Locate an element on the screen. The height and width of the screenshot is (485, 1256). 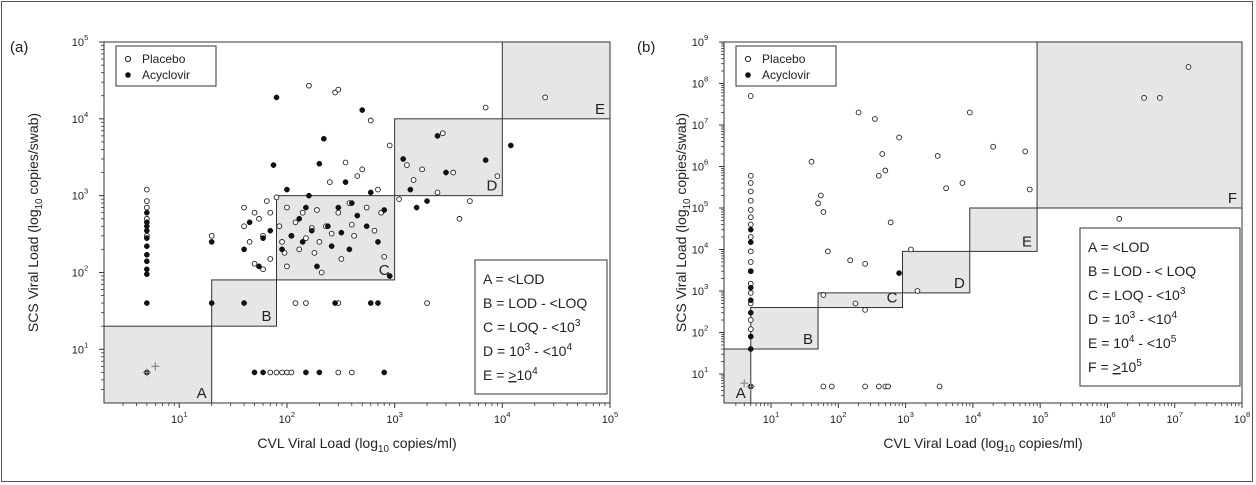
y-tick-label: 10⁹ is located at coordinates (700, 41).